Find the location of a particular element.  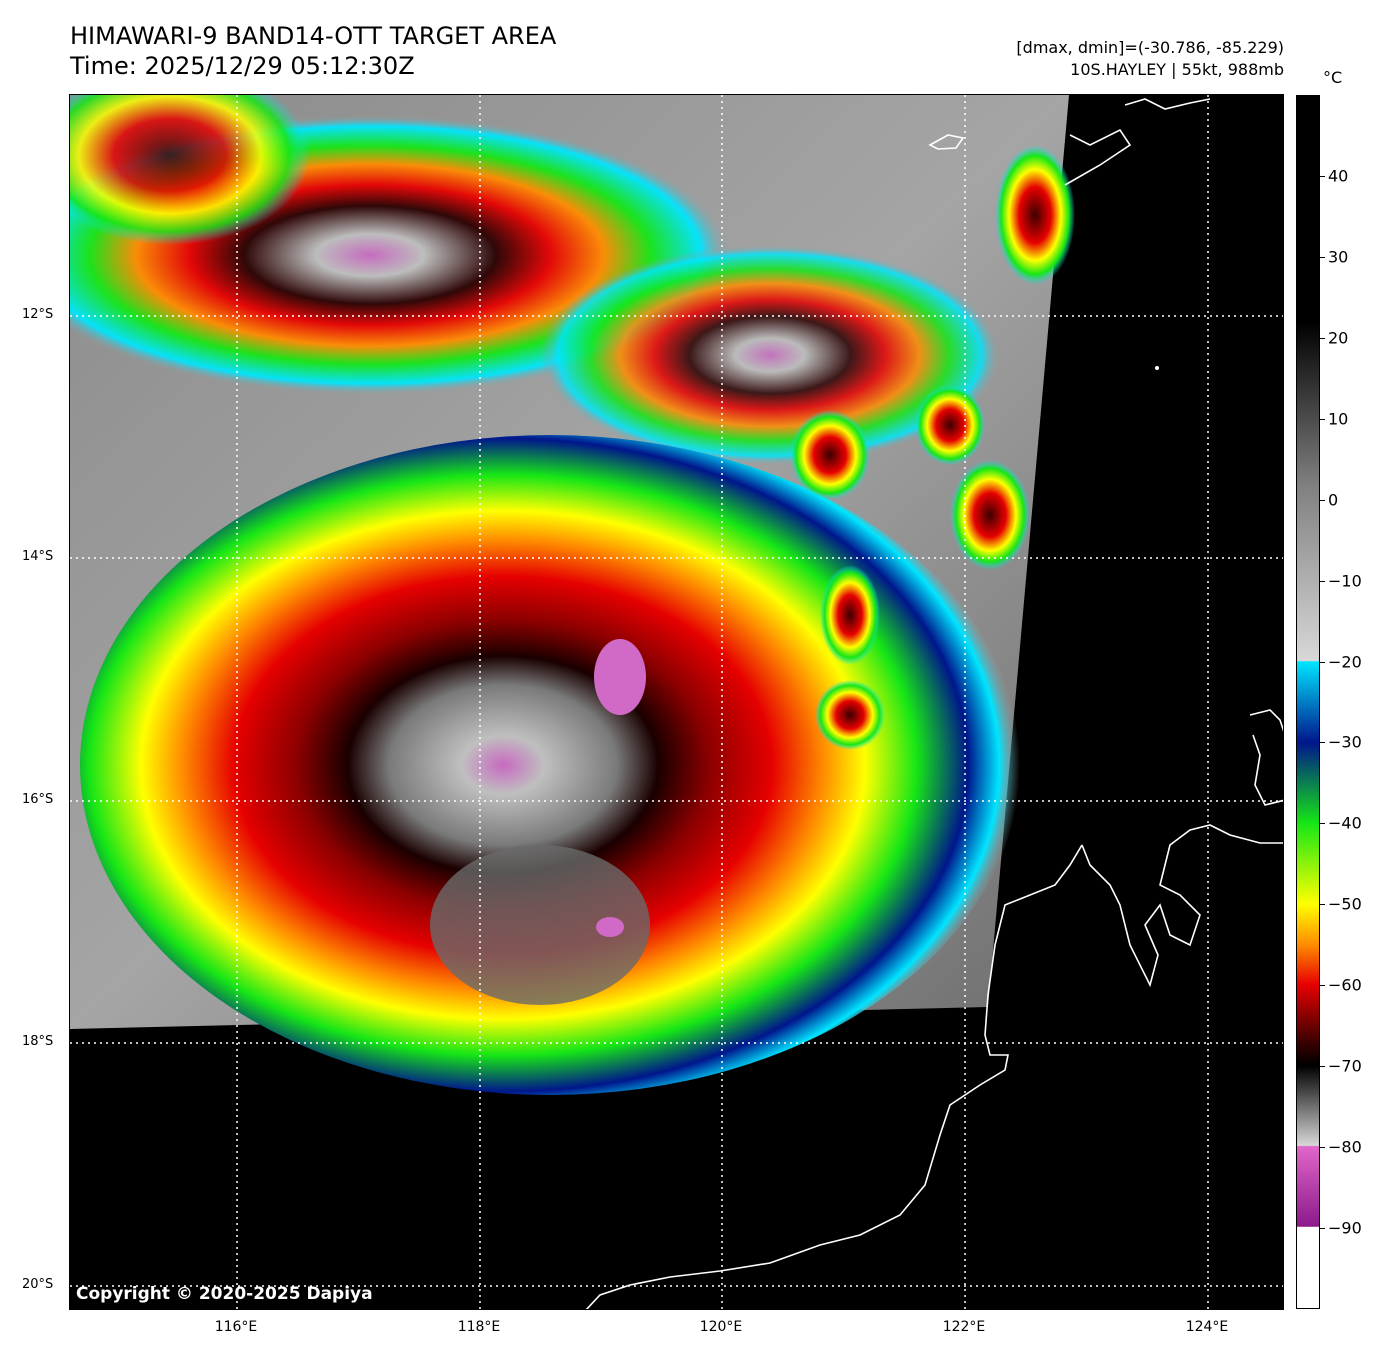

lat-label-12s: 12°S is located at coordinates (38, 314).